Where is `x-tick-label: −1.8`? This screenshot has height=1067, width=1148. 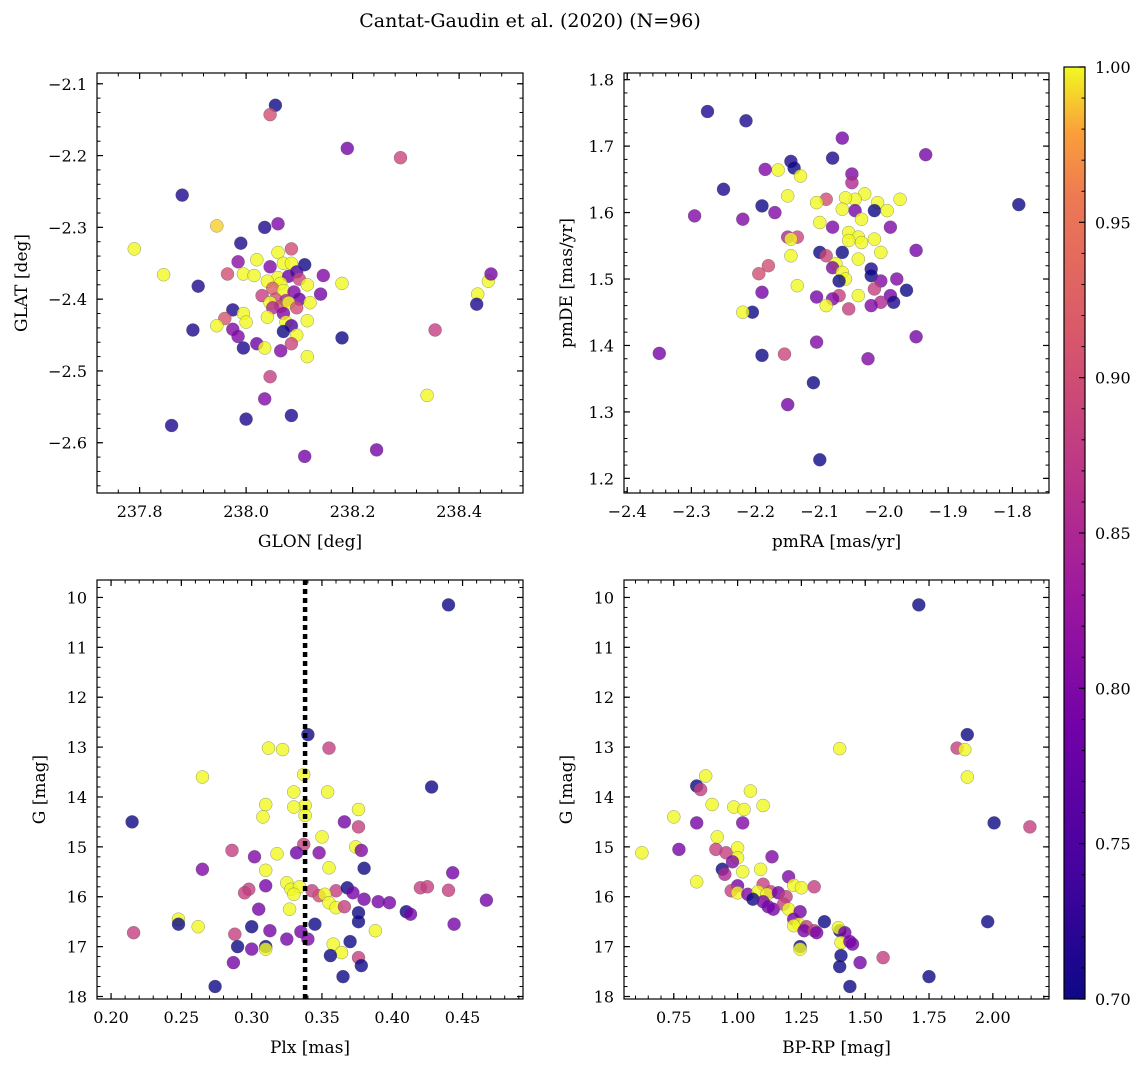
x-tick-label: −1.8 is located at coordinates (1012, 511).